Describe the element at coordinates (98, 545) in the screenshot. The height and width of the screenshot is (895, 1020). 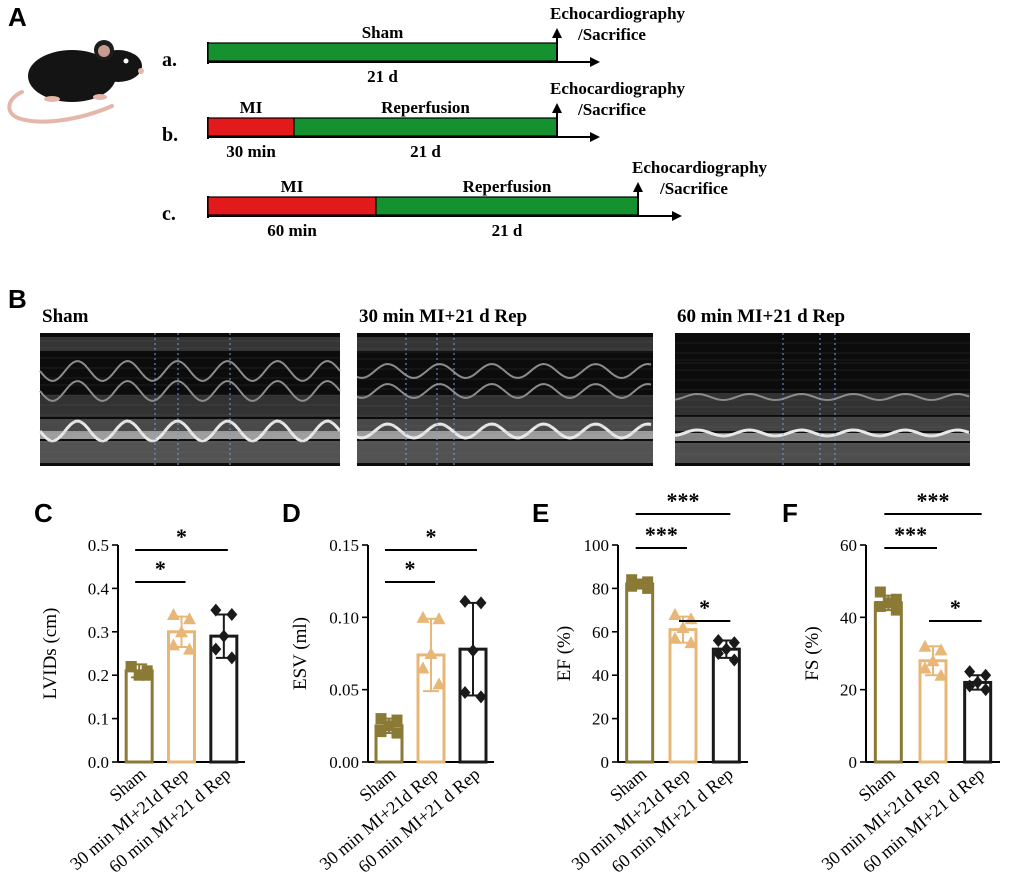
I see `y-tick-label: 0.5` at that location.